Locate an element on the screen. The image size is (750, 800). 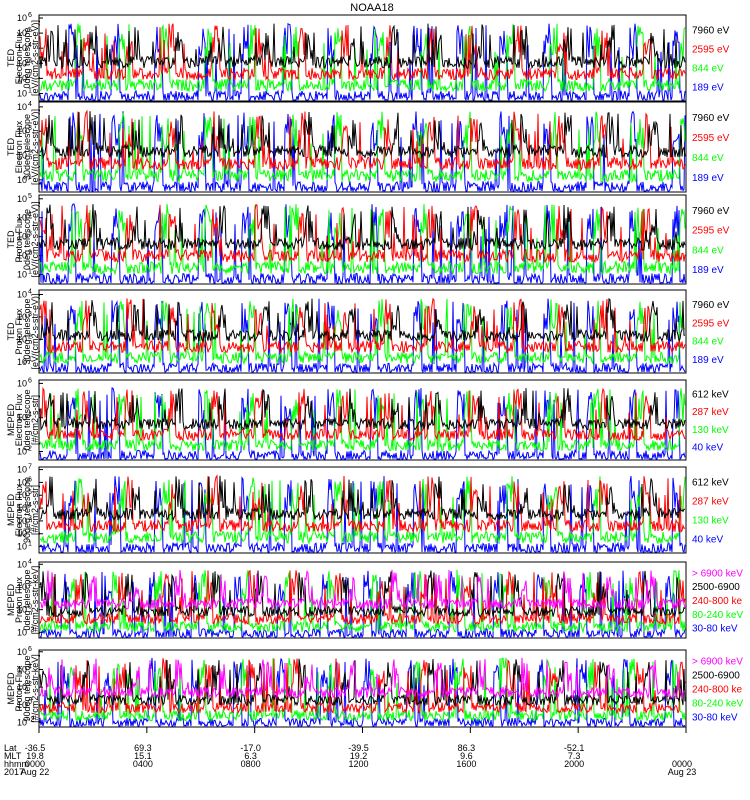
legend-entry: > 6900 keV is located at coordinates (717, 662).